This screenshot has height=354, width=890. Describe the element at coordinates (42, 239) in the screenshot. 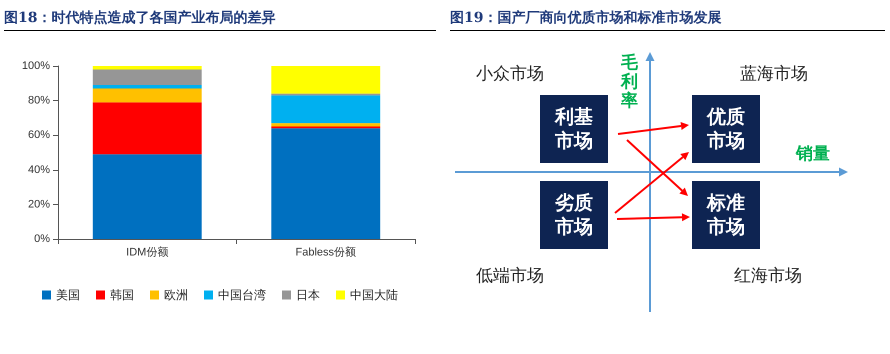

I see `y-tick-label: 0%` at that location.